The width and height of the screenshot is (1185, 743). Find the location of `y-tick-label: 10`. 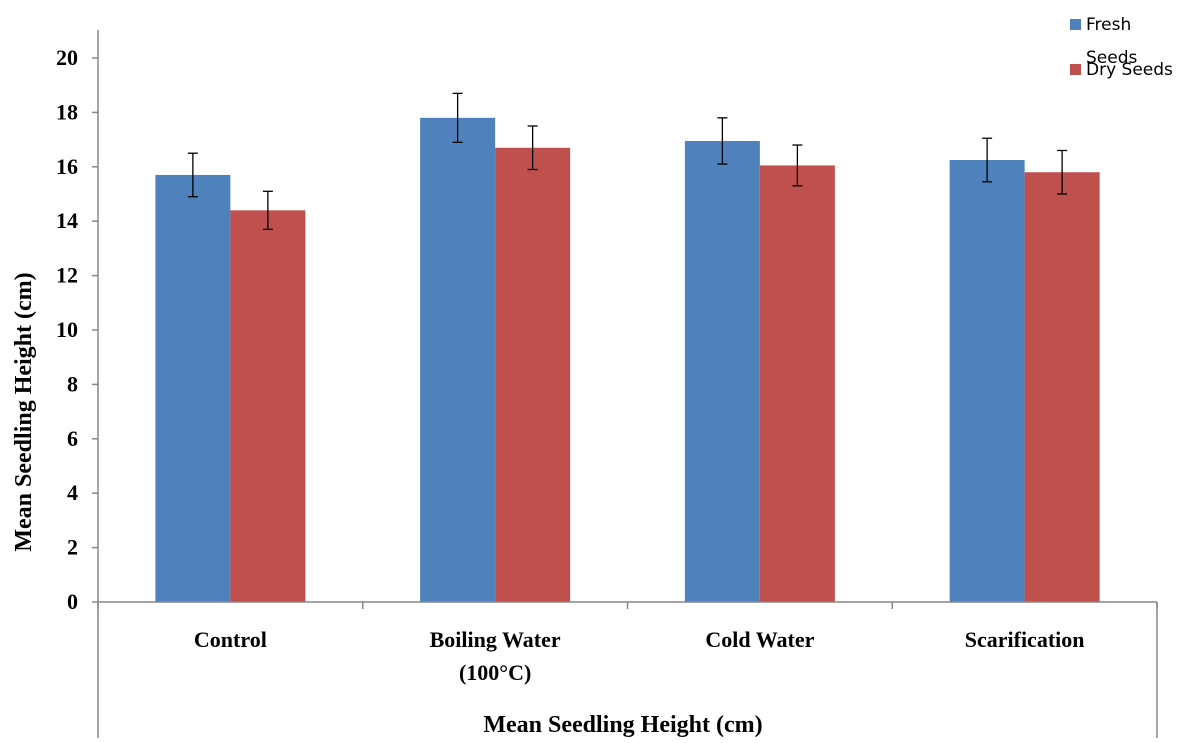

y-tick-label: 10 is located at coordinates (67, 329).